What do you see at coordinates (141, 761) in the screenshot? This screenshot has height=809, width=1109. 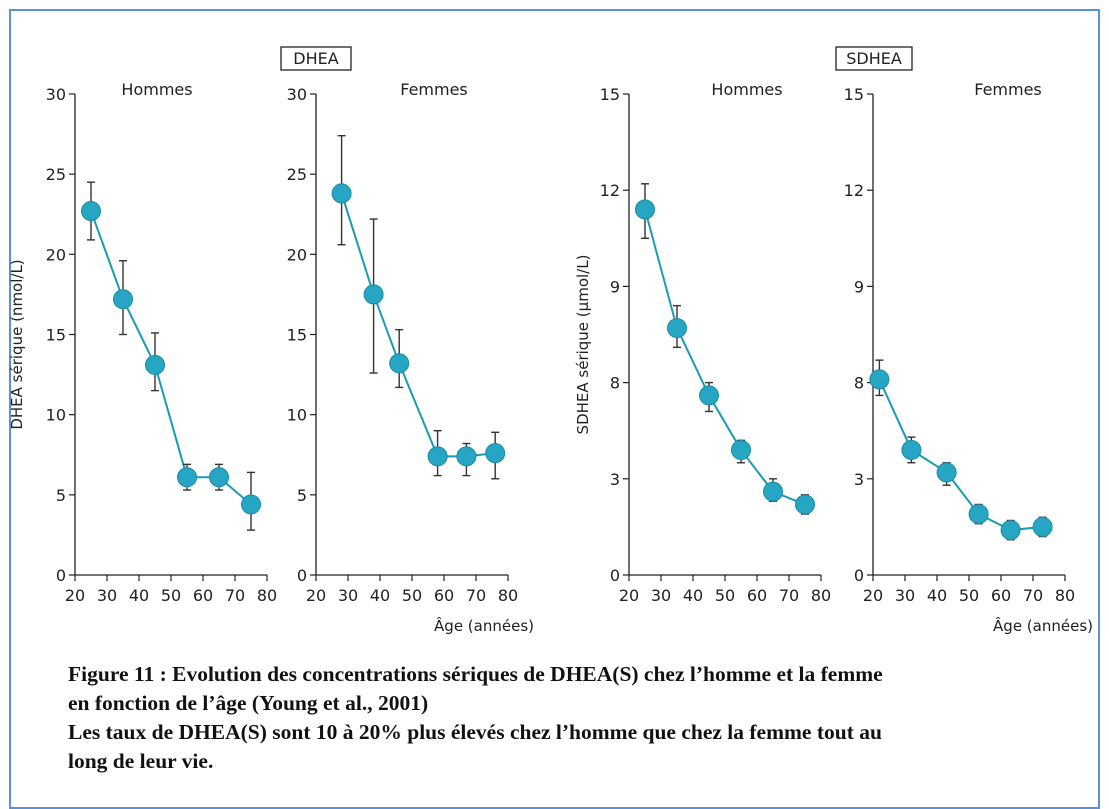 I see `caption-line-4: long de leur vie.` at bounding box center [141, 761].